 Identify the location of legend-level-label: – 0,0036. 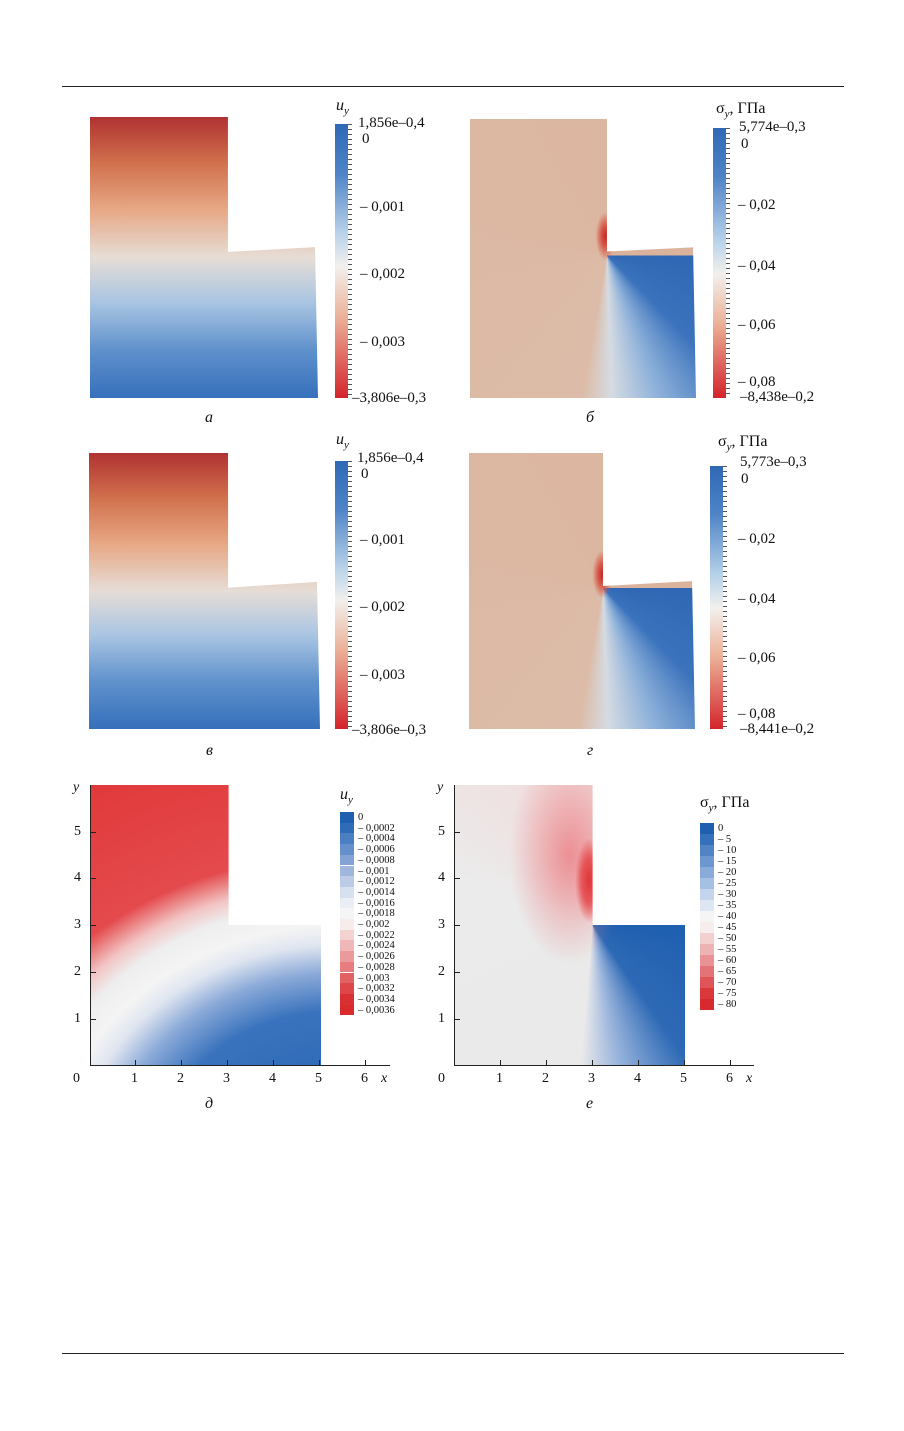
(376, 1010).